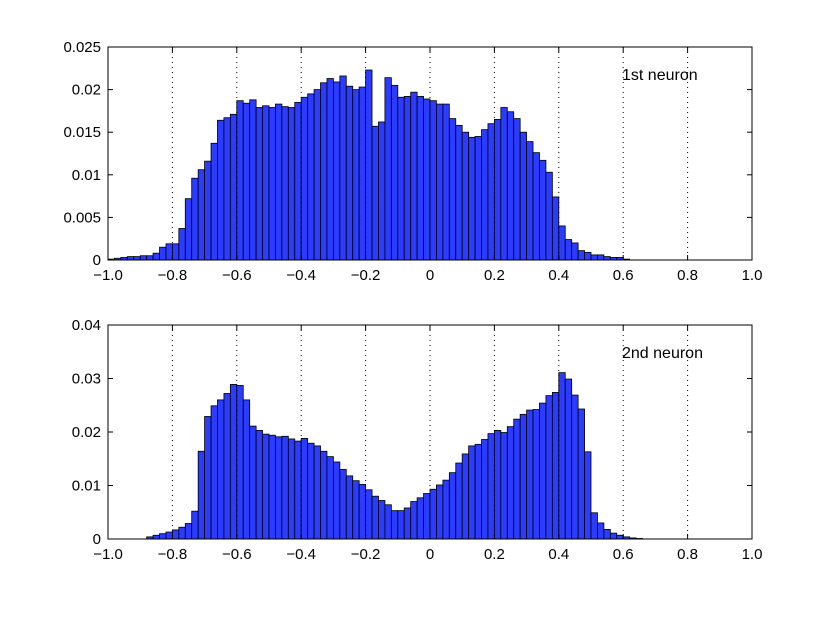 The height and width of the screenshot is (625, 830). Describe the element at coordinates (237, 554) in the screenshot. I see `x-tick-label: −0.6` at that location.